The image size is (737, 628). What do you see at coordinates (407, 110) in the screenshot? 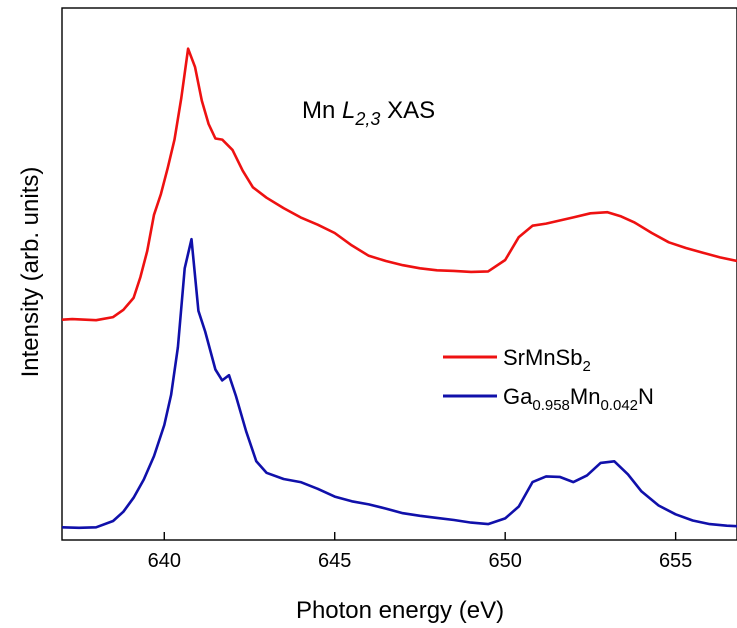
I see `title-suffix: XAS` at bounding box center [407, 110].